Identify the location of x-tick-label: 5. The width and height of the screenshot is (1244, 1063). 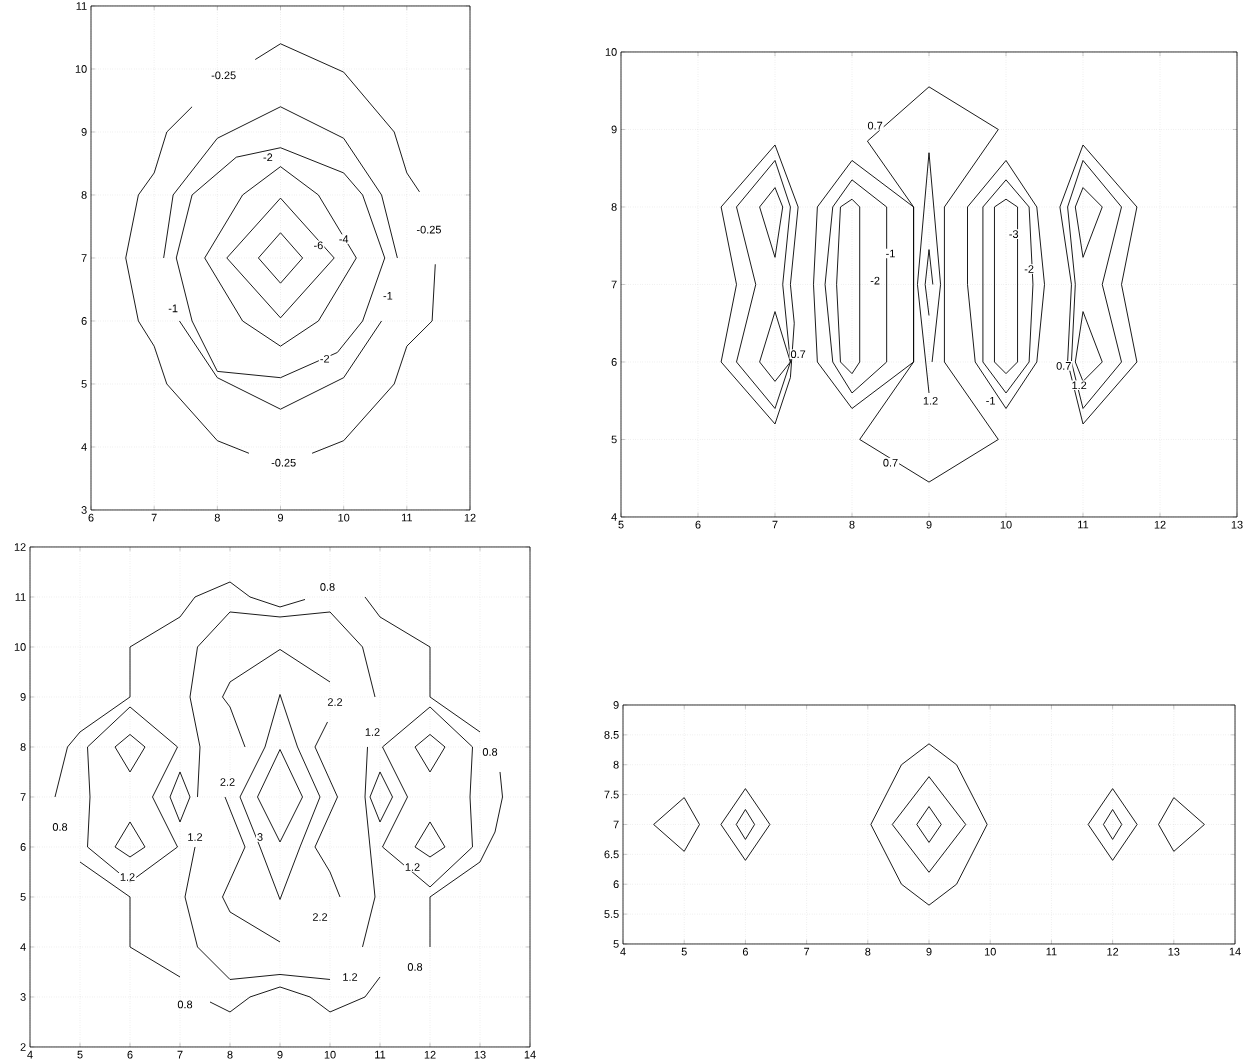
(684, 951).